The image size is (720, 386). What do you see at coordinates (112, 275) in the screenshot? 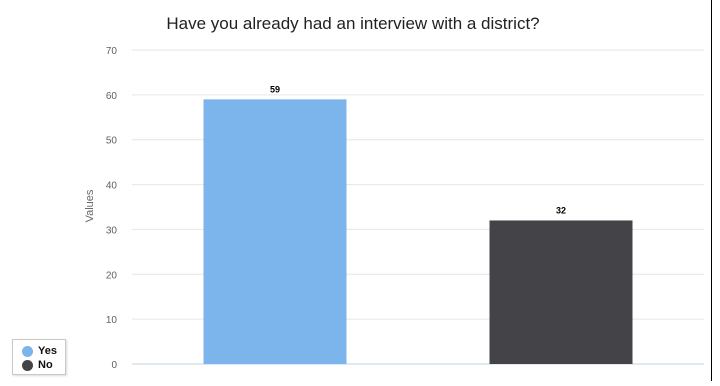
I see `y-tick-label-20: 20` at bounding box center [112, 275].